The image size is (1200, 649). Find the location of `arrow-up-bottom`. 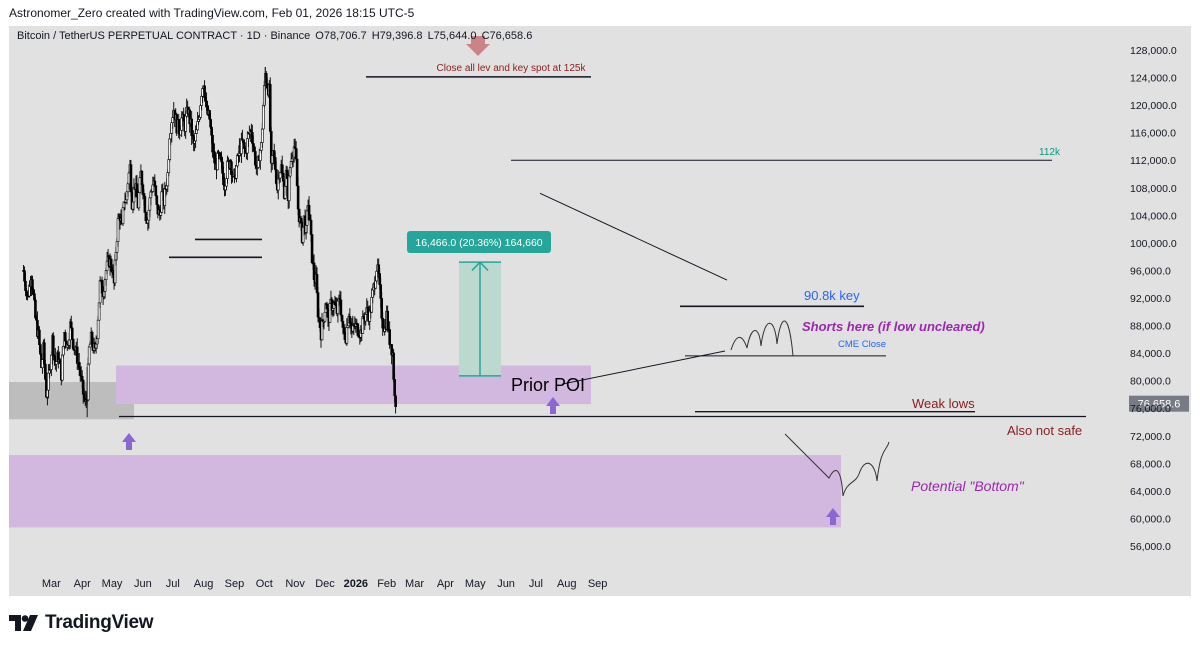

arrow-up-bottom is located at coordinates (833, 516).